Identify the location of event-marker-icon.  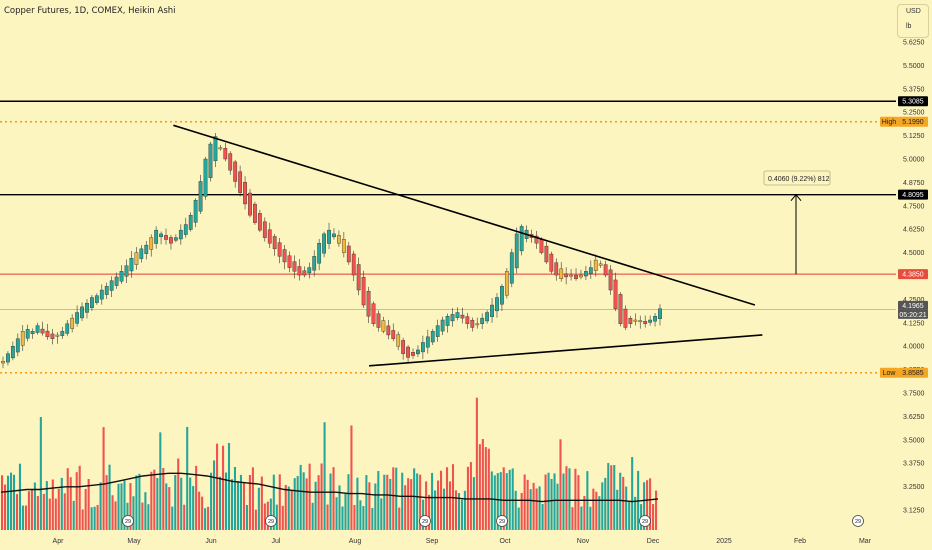
(645, 521).